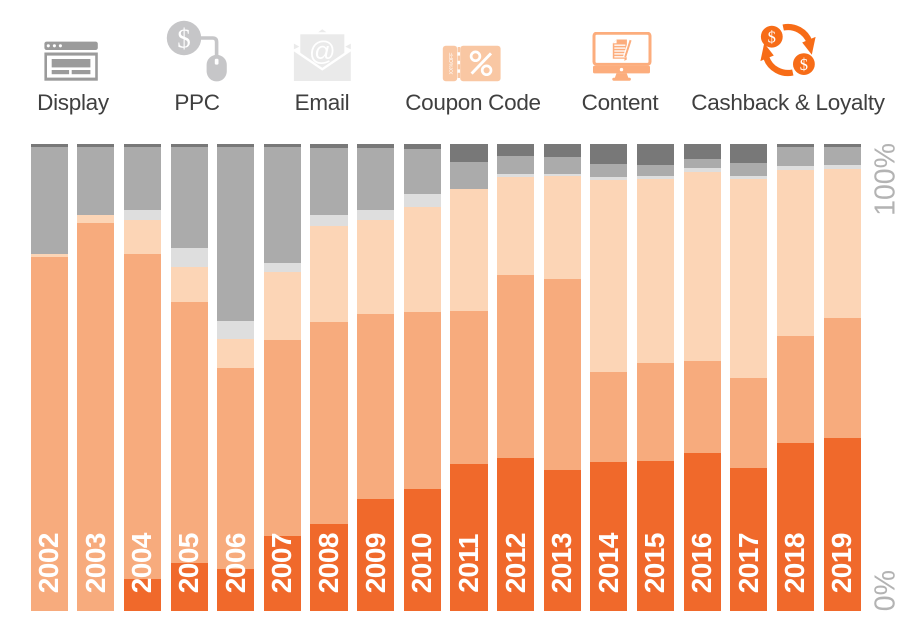  What do you see at coordinates (452, 64) in the screenshot?
I see `svg-text: XX%OFF` at bounding box center [452, 64].